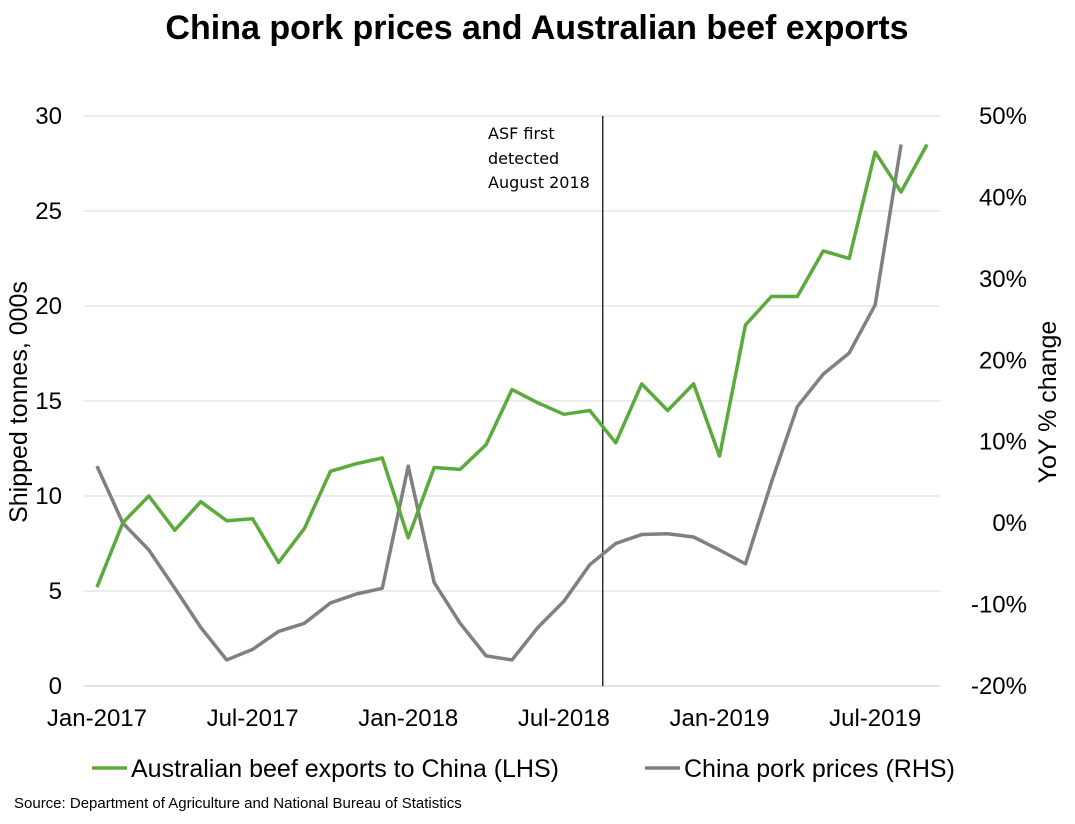 The height and width of the screenshot is (824, 1075). Describe the element at coordinates (1003, 442) in the screenshot. I see `right-tick-label: 10%` at that location.